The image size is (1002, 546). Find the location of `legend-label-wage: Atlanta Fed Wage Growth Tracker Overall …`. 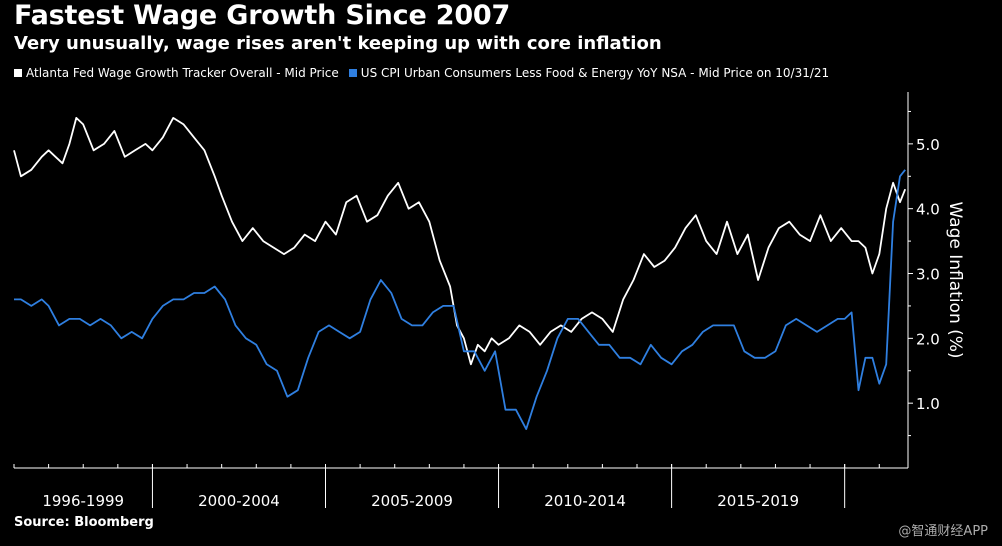

legend-label-wage: Atlanta Fed Wage Growth Tracker Overall … is located at coordinates (182, 73).